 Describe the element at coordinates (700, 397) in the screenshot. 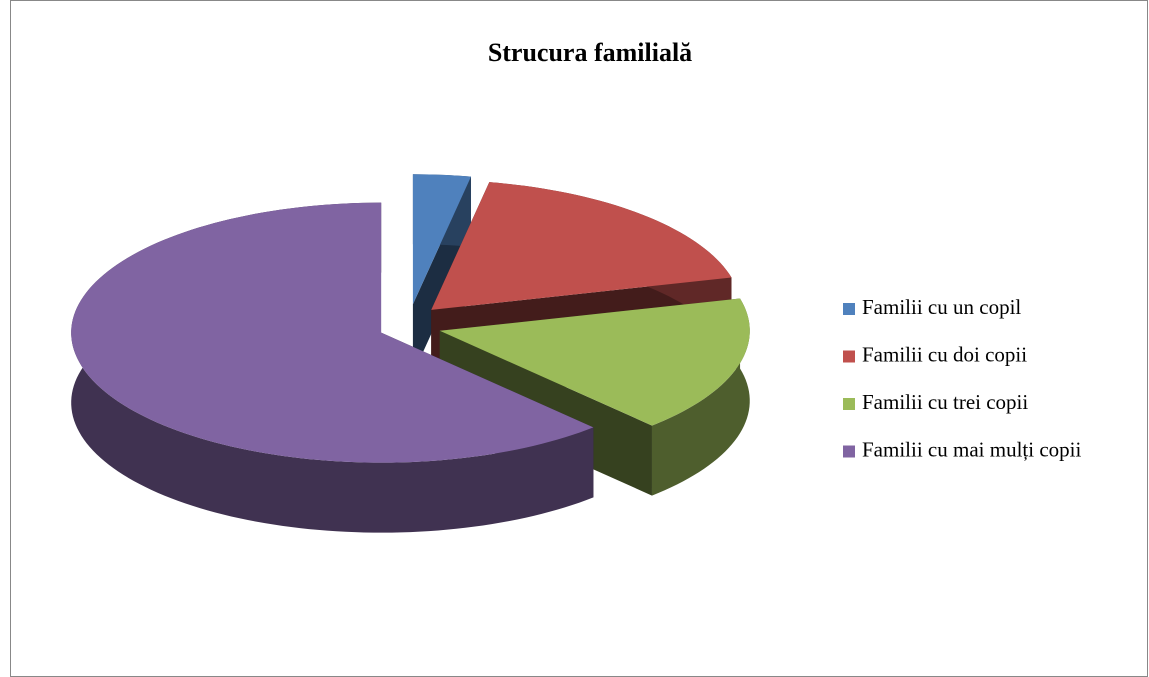

I see `slice-rim` at that location.